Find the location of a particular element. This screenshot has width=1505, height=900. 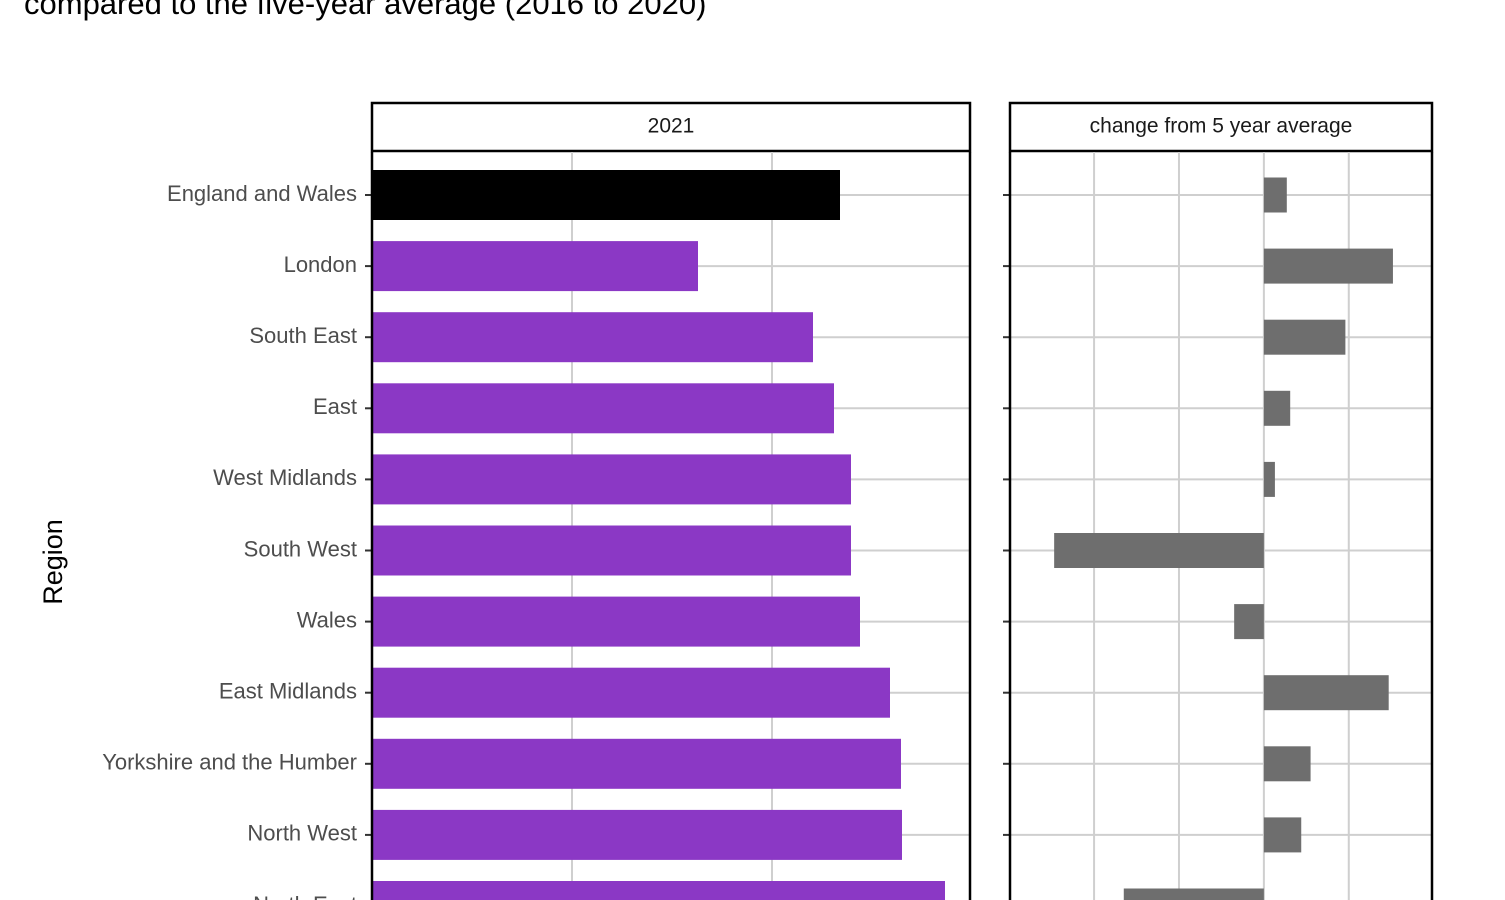

facet-title: 2021 is located at coordinates (671, 126).